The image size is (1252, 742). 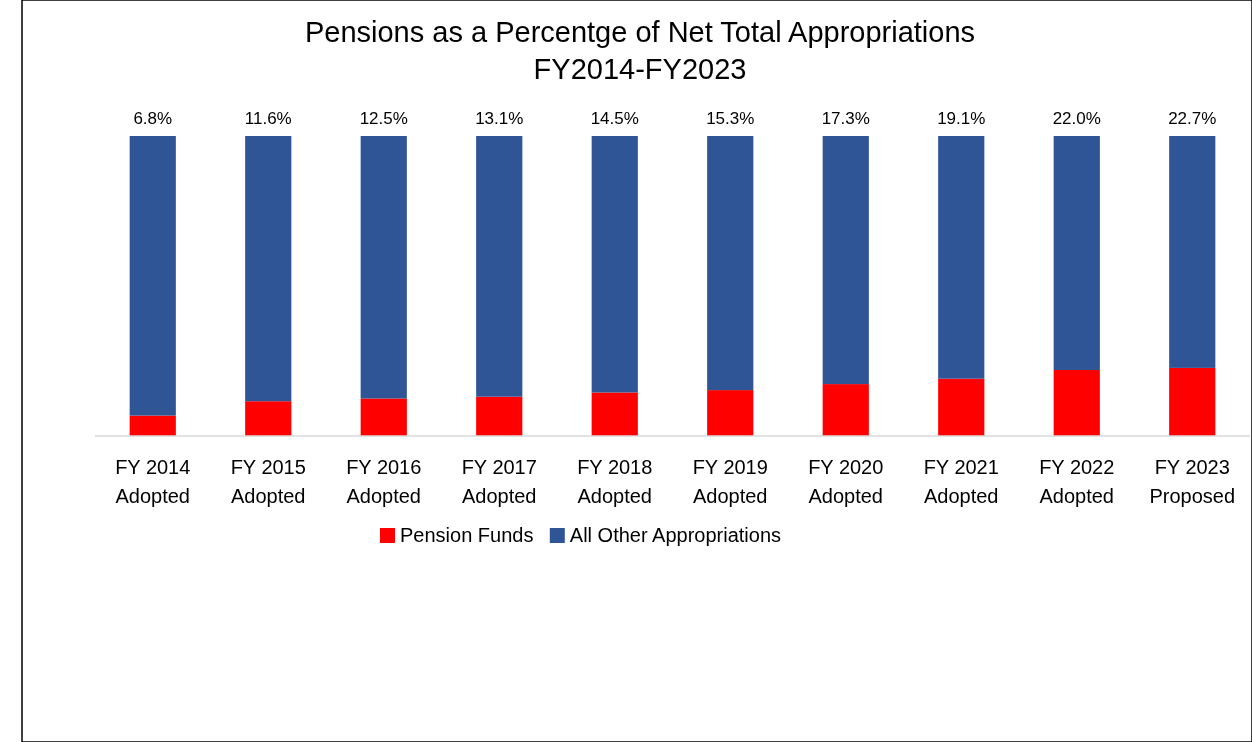 I want to click on text: 17.3%, so click(x=845, y=118).